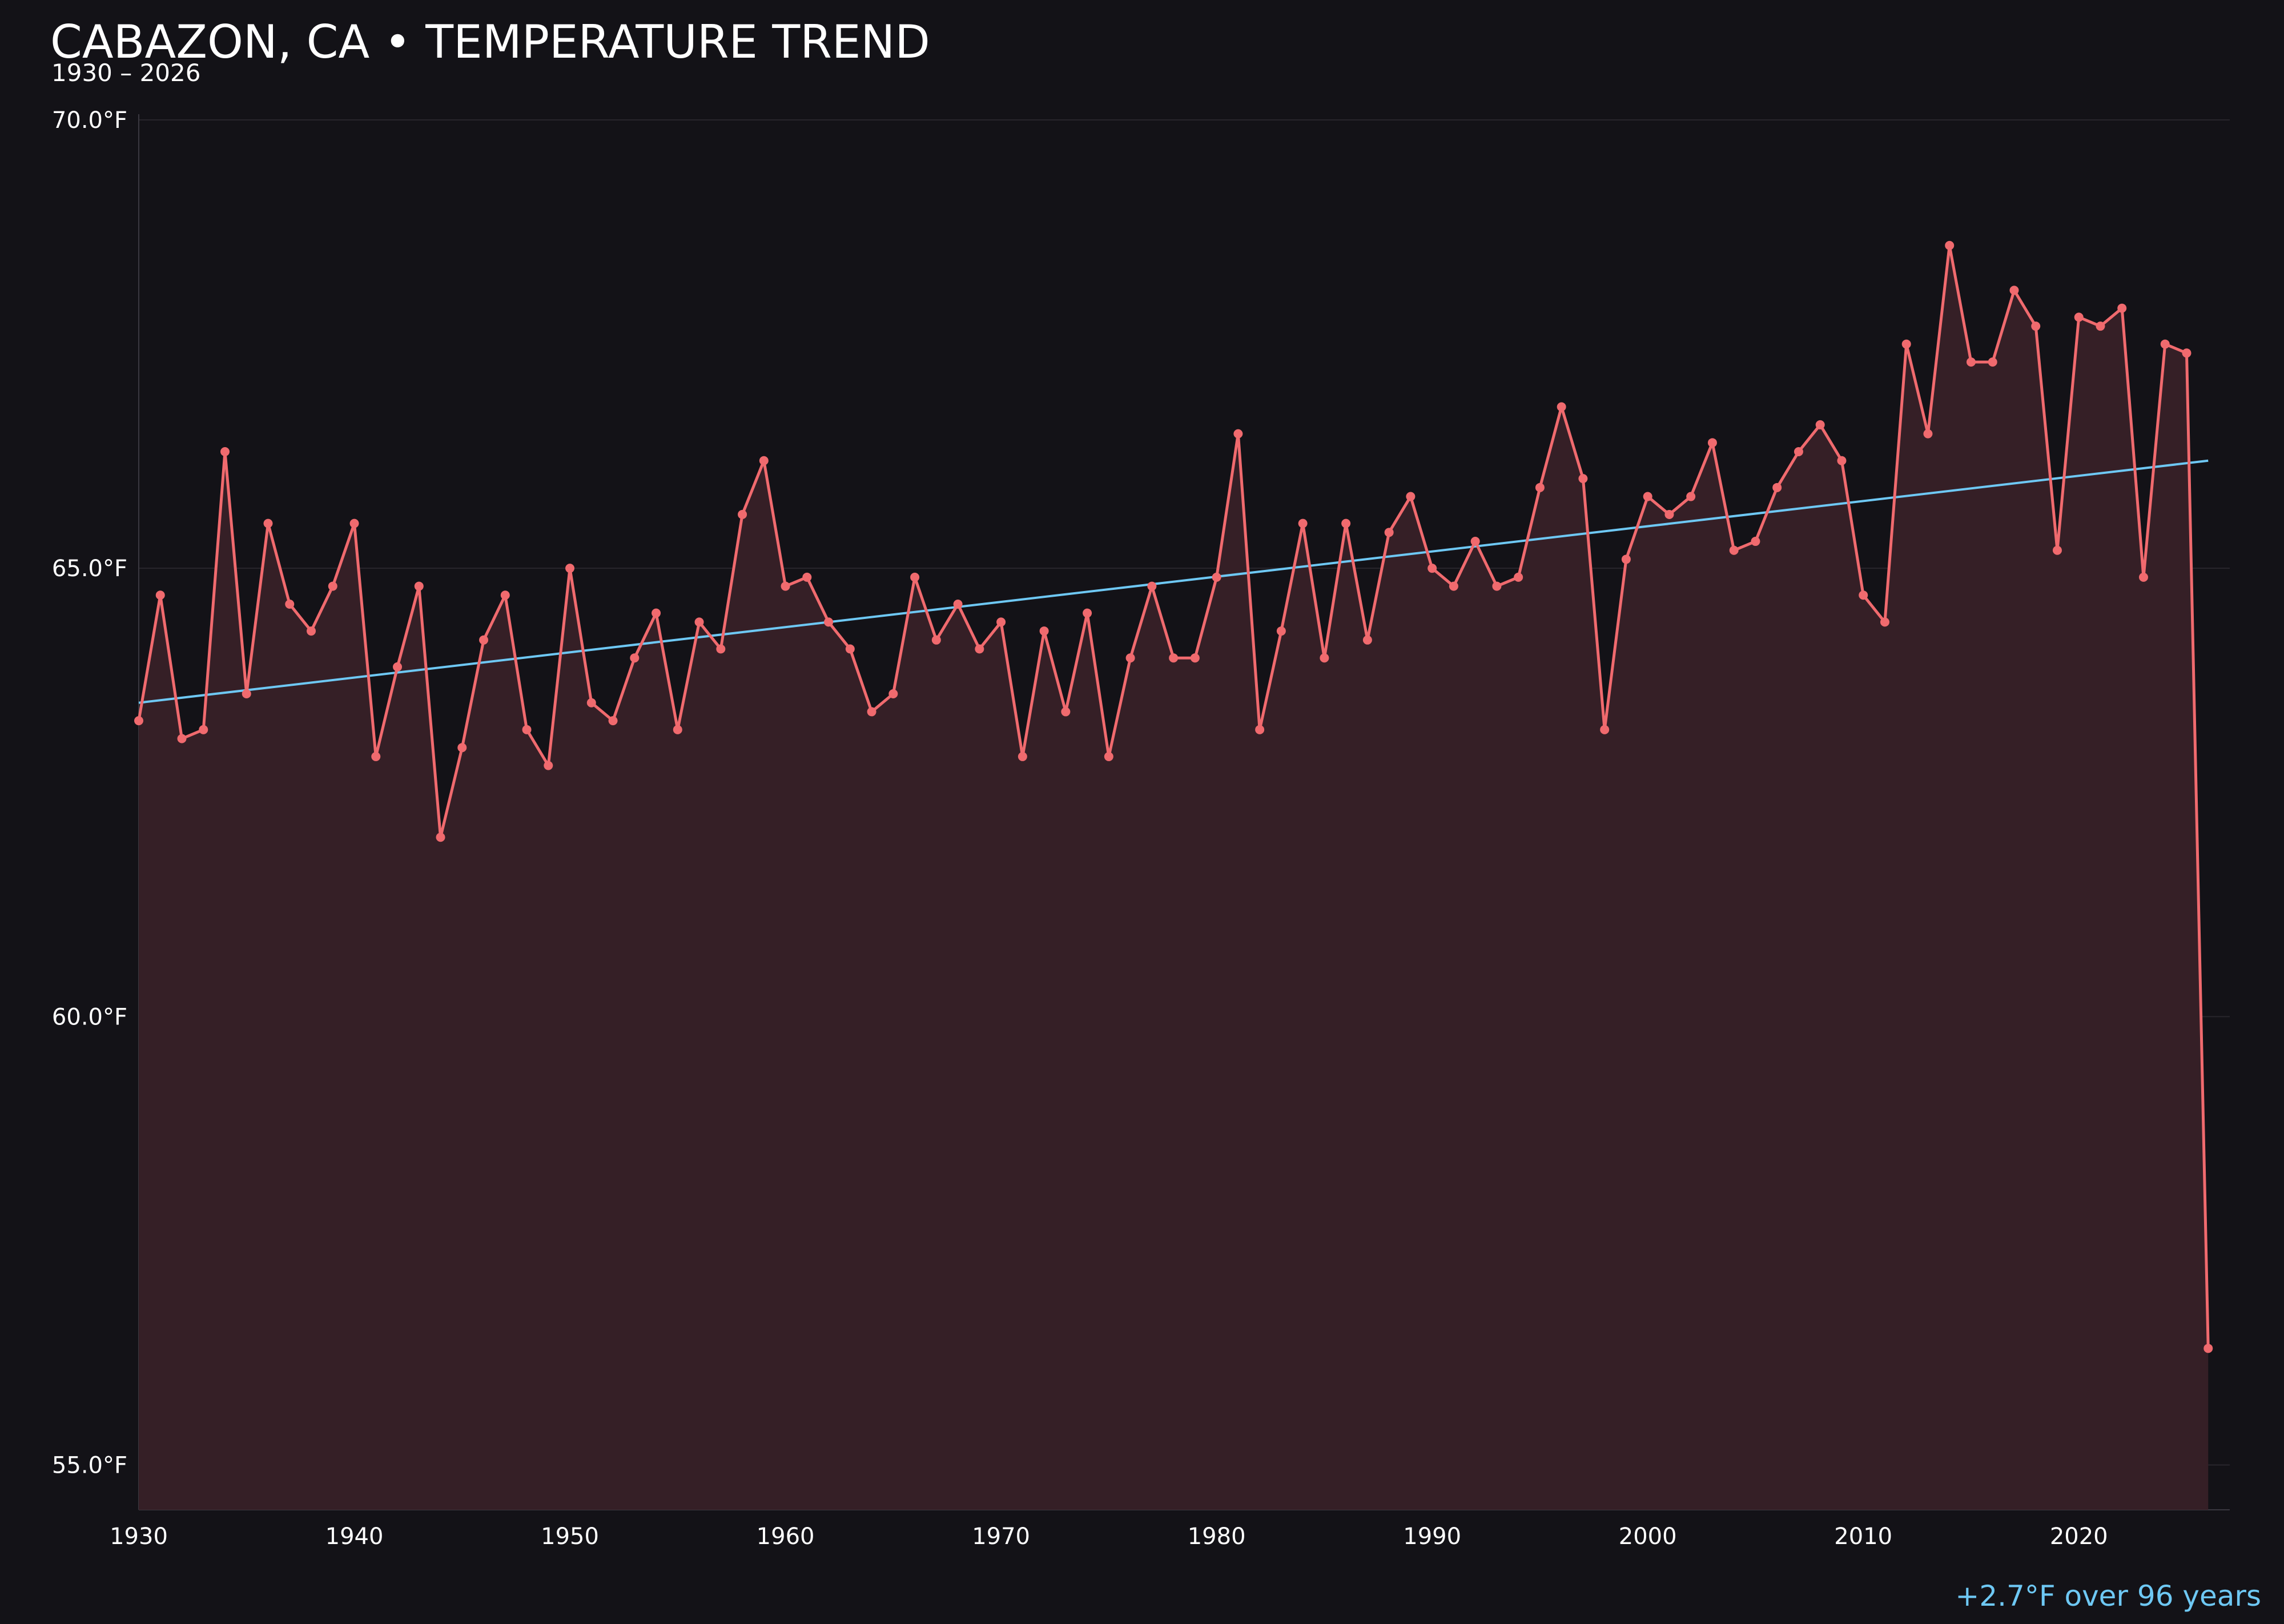 This screenshot has height=1624, width=2284. Describe the element at coordinates (2108, 1596) in the screenshot. I see `trend-annotation: +2.7°F over 96 years` at that location.